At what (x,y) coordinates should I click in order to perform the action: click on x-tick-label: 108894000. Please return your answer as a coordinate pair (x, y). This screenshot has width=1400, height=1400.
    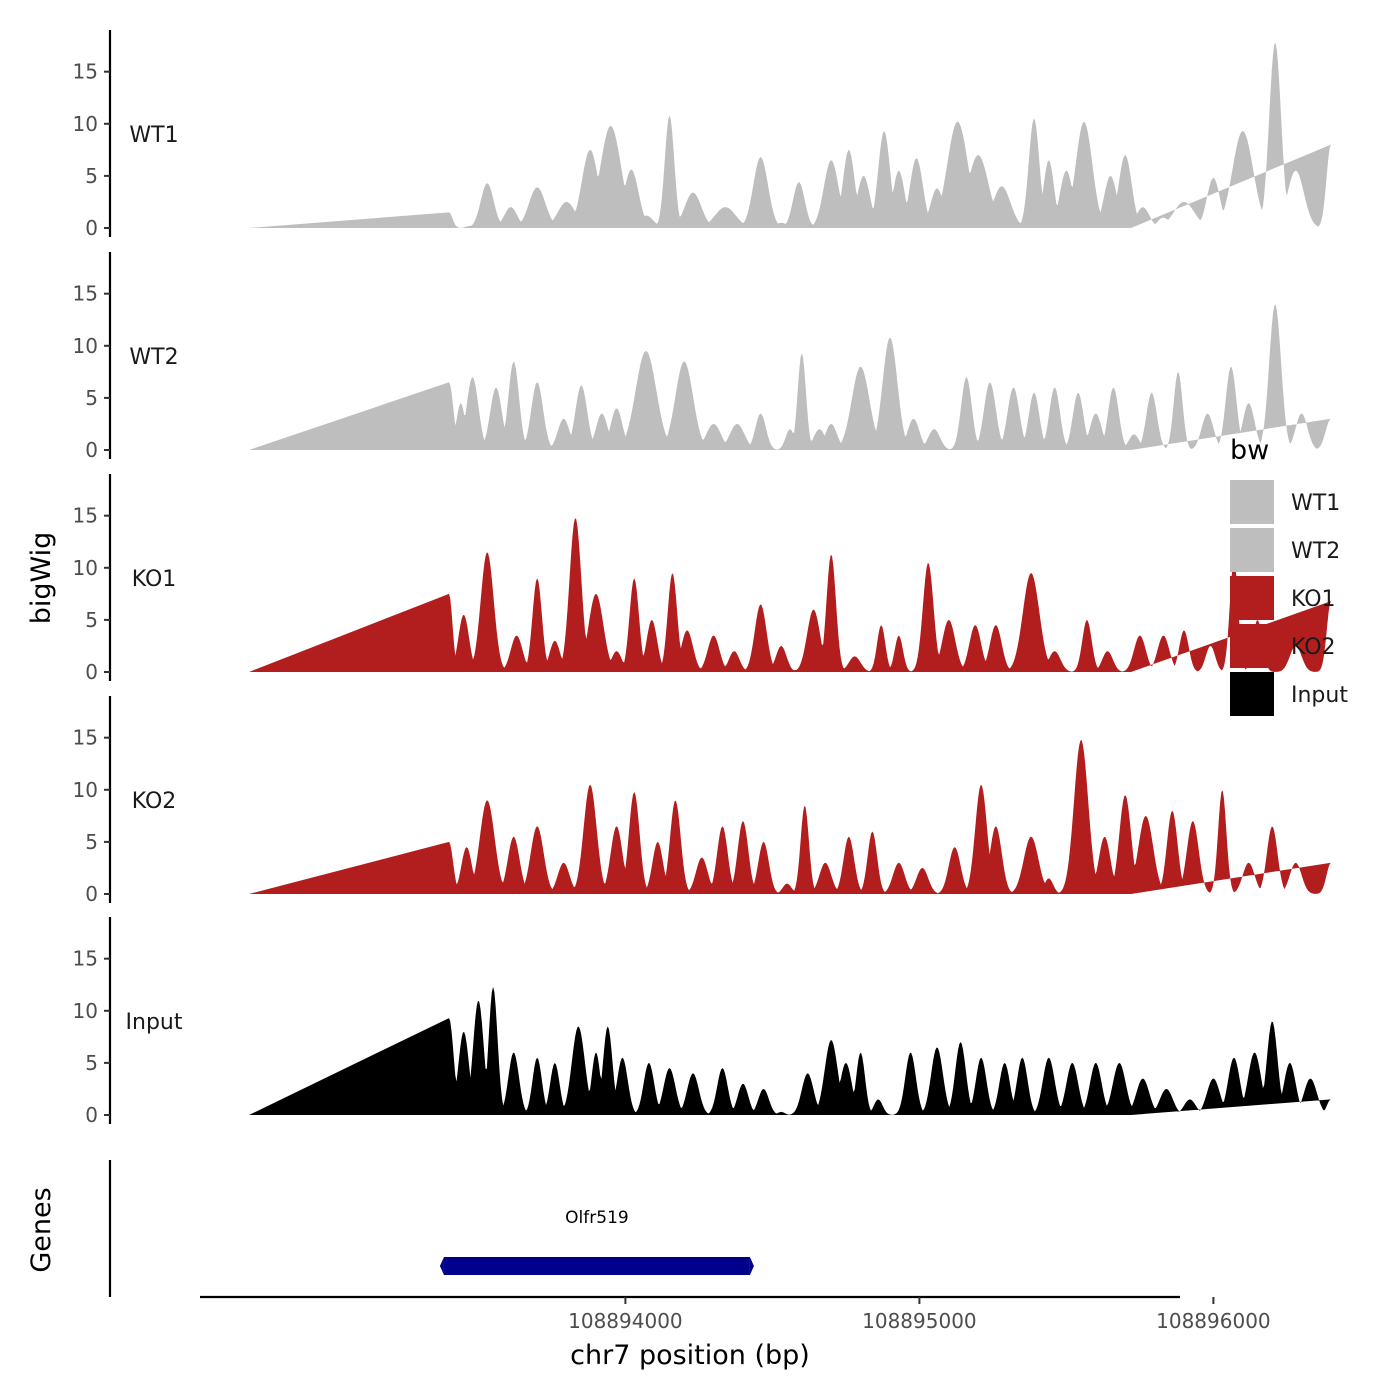
    Looking at the image, I should click on (625, 1321).